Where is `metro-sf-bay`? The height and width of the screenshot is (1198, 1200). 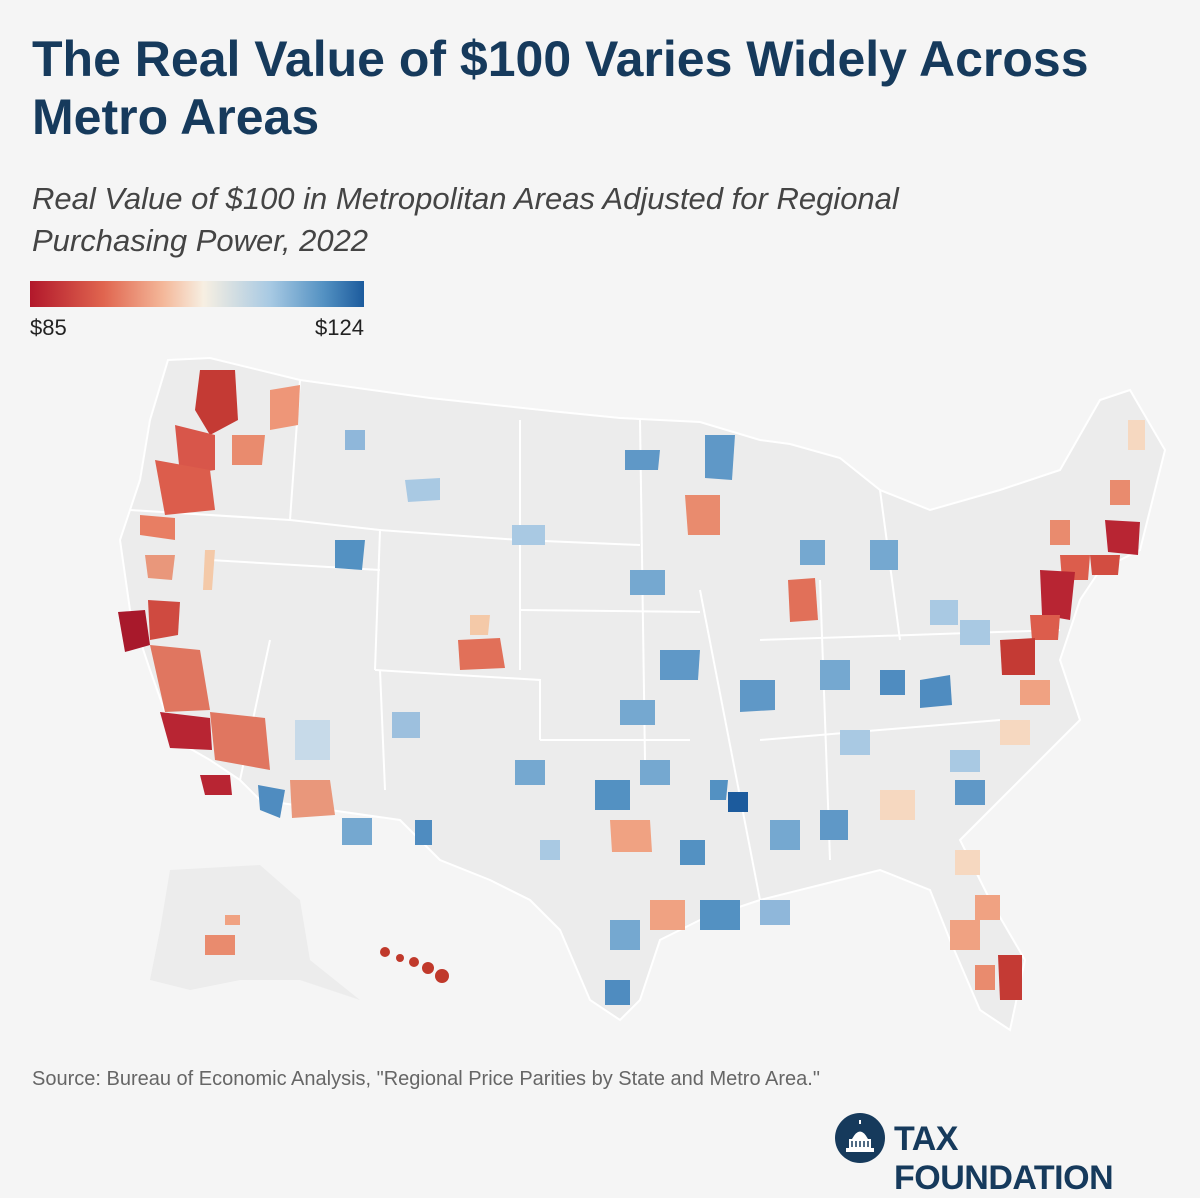
metro-sf-bay is located at coordinates (134, 631).